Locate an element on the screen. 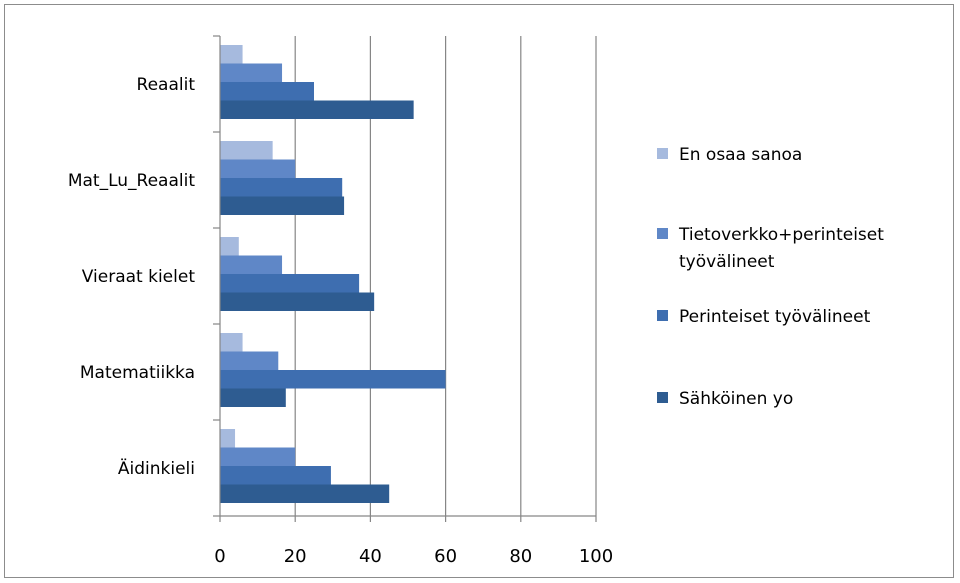  x-tick-label: 40 is located at coordinates (370, 556).